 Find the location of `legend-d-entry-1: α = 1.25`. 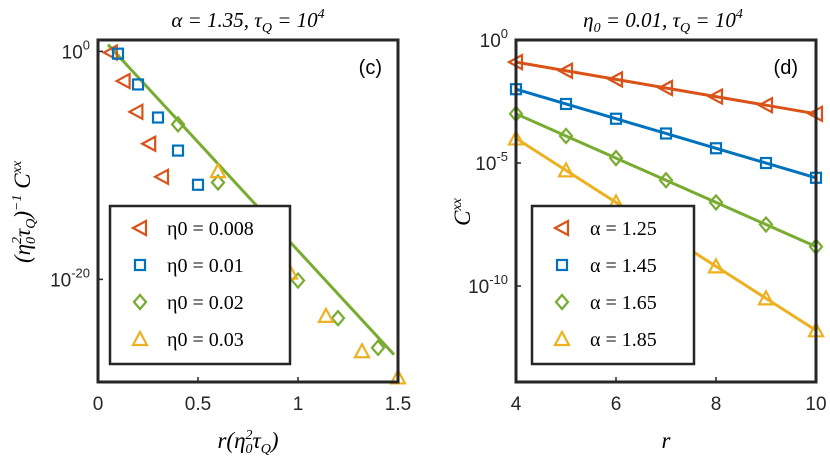

legend-d-entry-1: α = 1.25 is located at coordinates (623, 229).